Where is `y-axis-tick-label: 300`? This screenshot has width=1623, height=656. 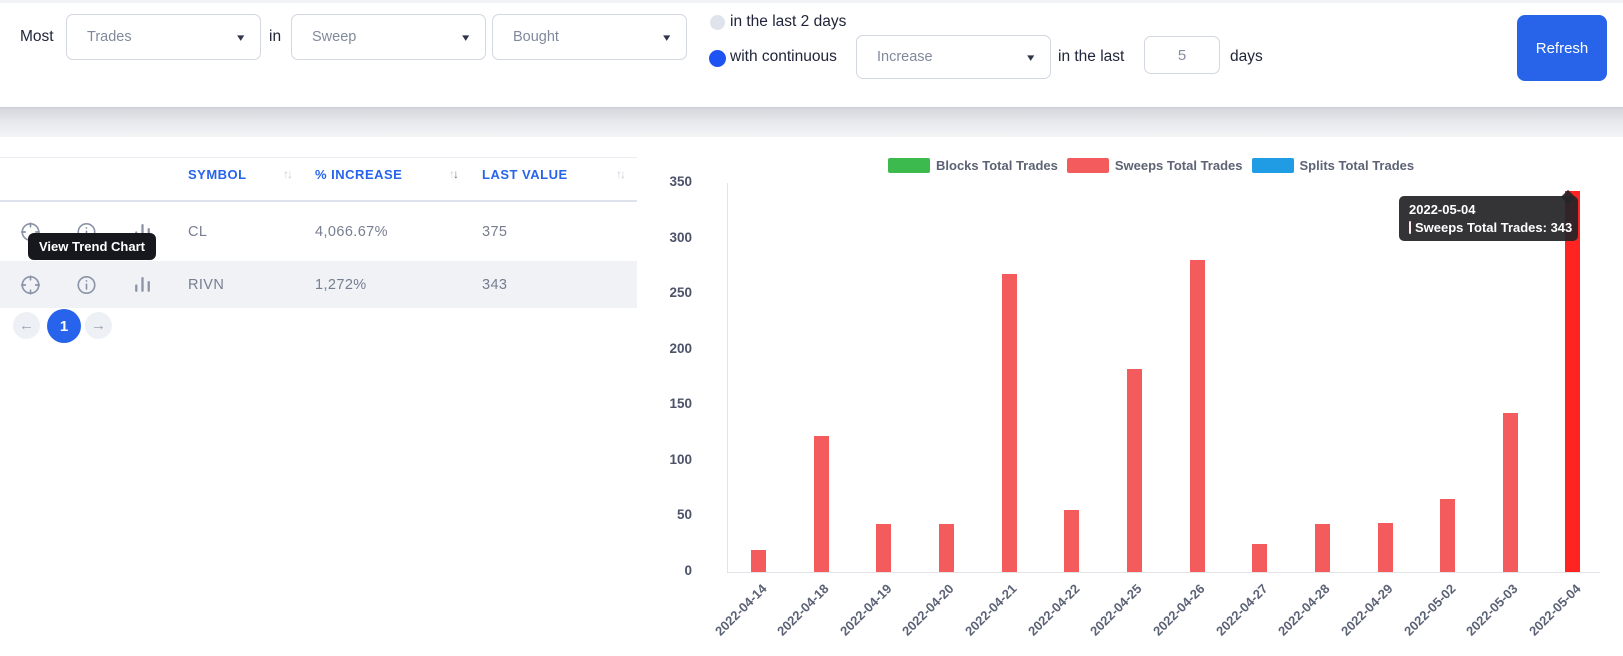 y-axis-tick-label: 300 is located at coordinates (680, 237).